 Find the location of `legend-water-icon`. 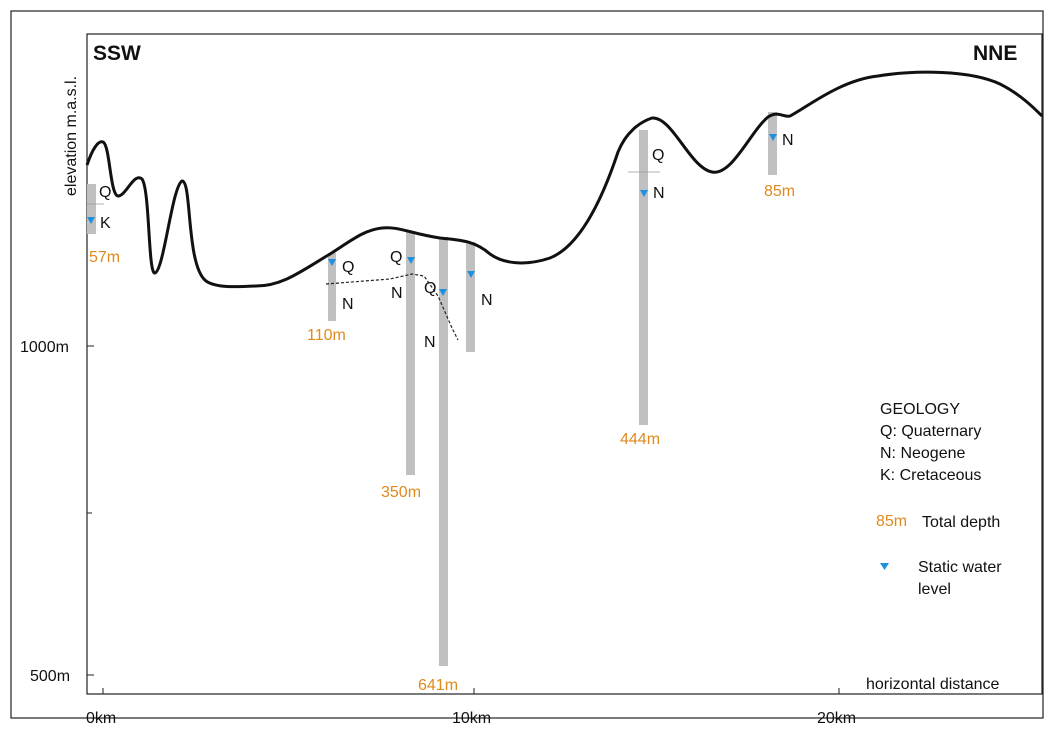

legend-water-icon is located at coordinates (884, 566).